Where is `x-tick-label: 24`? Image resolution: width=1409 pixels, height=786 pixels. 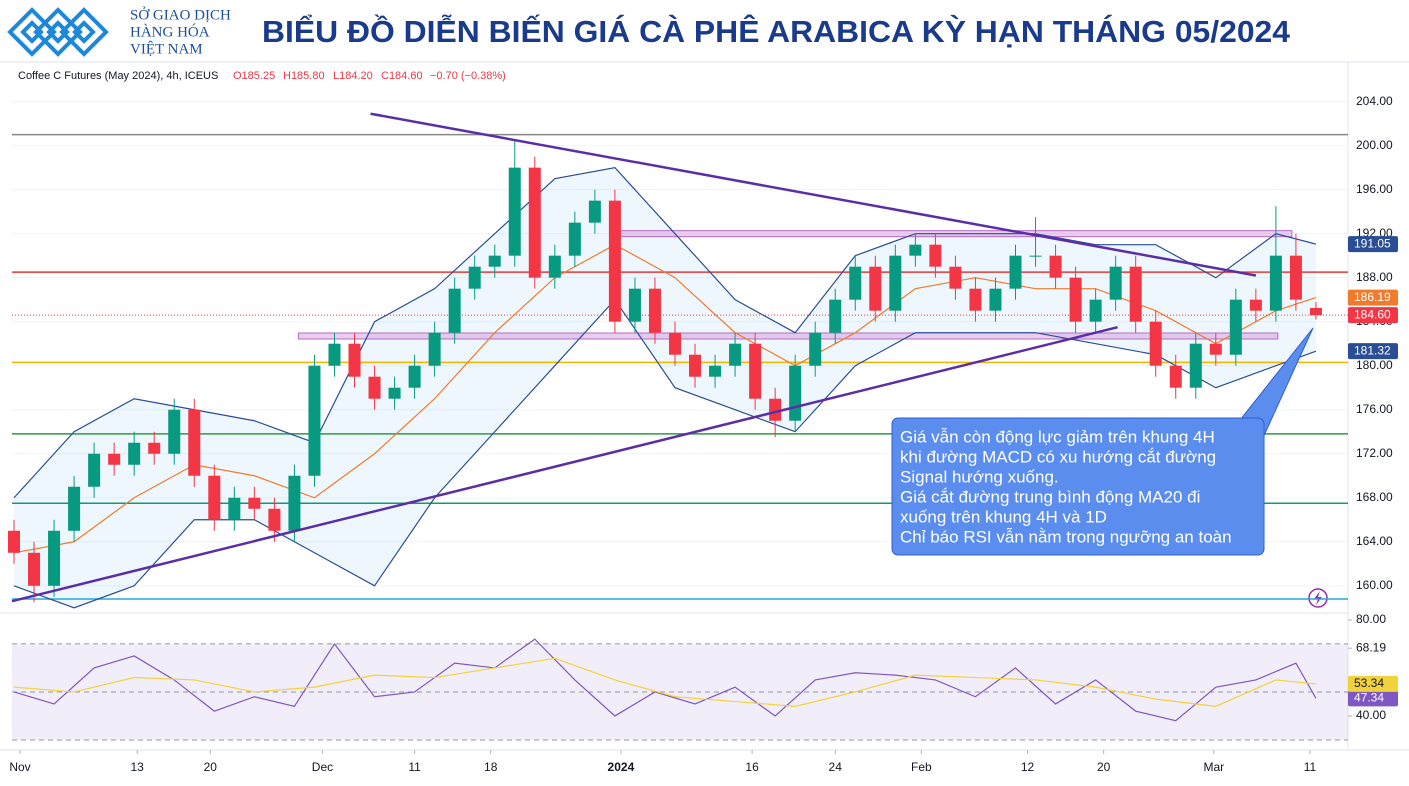
x-tick-label: 24 is located at coordinates (836, 767).